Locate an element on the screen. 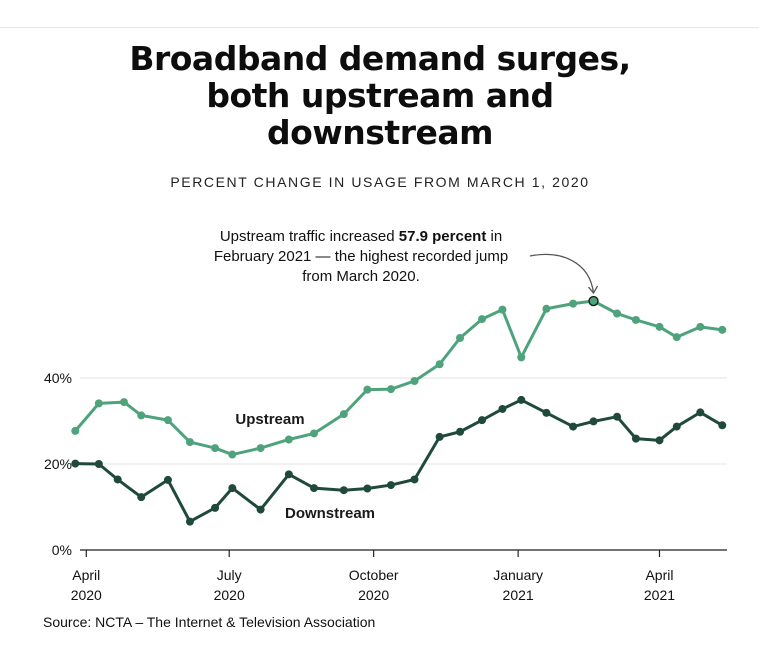  y-tick-labels: 0% 20% 40% is located at coordinates (58, 464).